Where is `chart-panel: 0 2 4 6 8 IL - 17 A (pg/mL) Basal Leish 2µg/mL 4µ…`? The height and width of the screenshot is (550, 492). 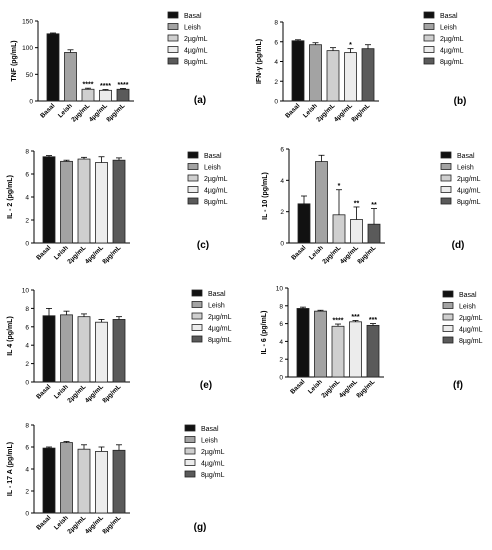
chart-panel: 0 2 4 6 8 IL - 17 A (pg/mL) Basal Leish 2µg/mL 4µ… is located at coordinates (116, 479).